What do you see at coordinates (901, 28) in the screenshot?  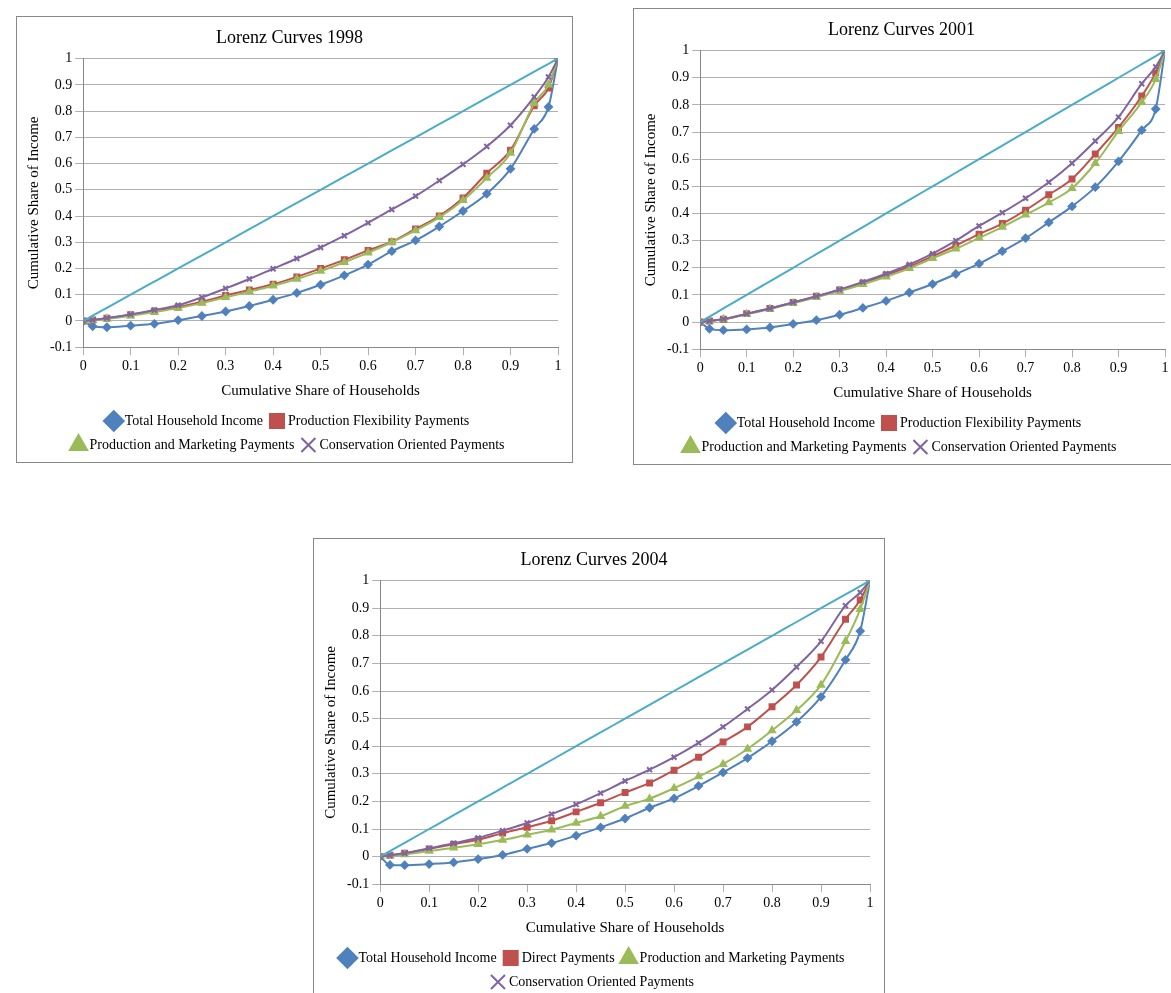 I see `chart-title: Lorenz Curves 2001` at bounding box center [901, 28].